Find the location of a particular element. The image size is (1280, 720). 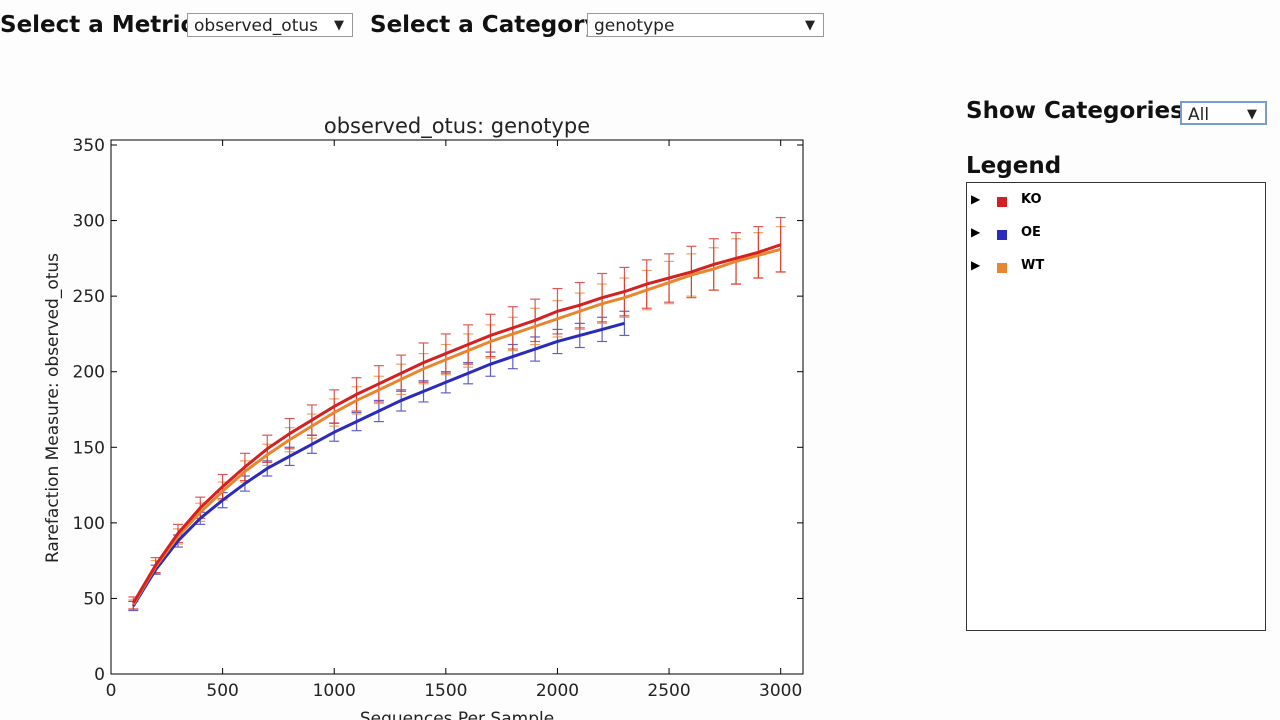

legend-label: OE is located at coordinates (1031, 232).